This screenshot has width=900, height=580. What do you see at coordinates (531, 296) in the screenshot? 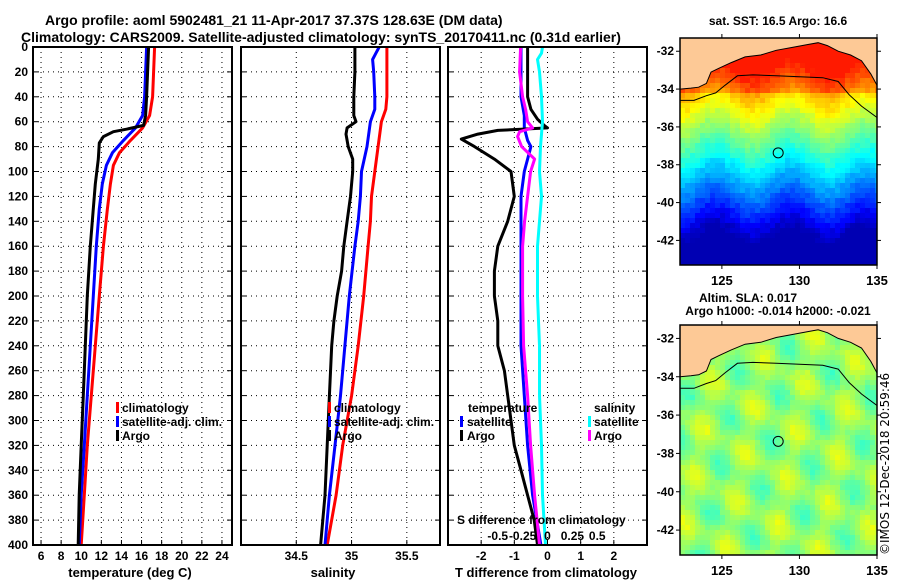
I see `series-line-temperature-satellite` at bounding box center [531, 296].